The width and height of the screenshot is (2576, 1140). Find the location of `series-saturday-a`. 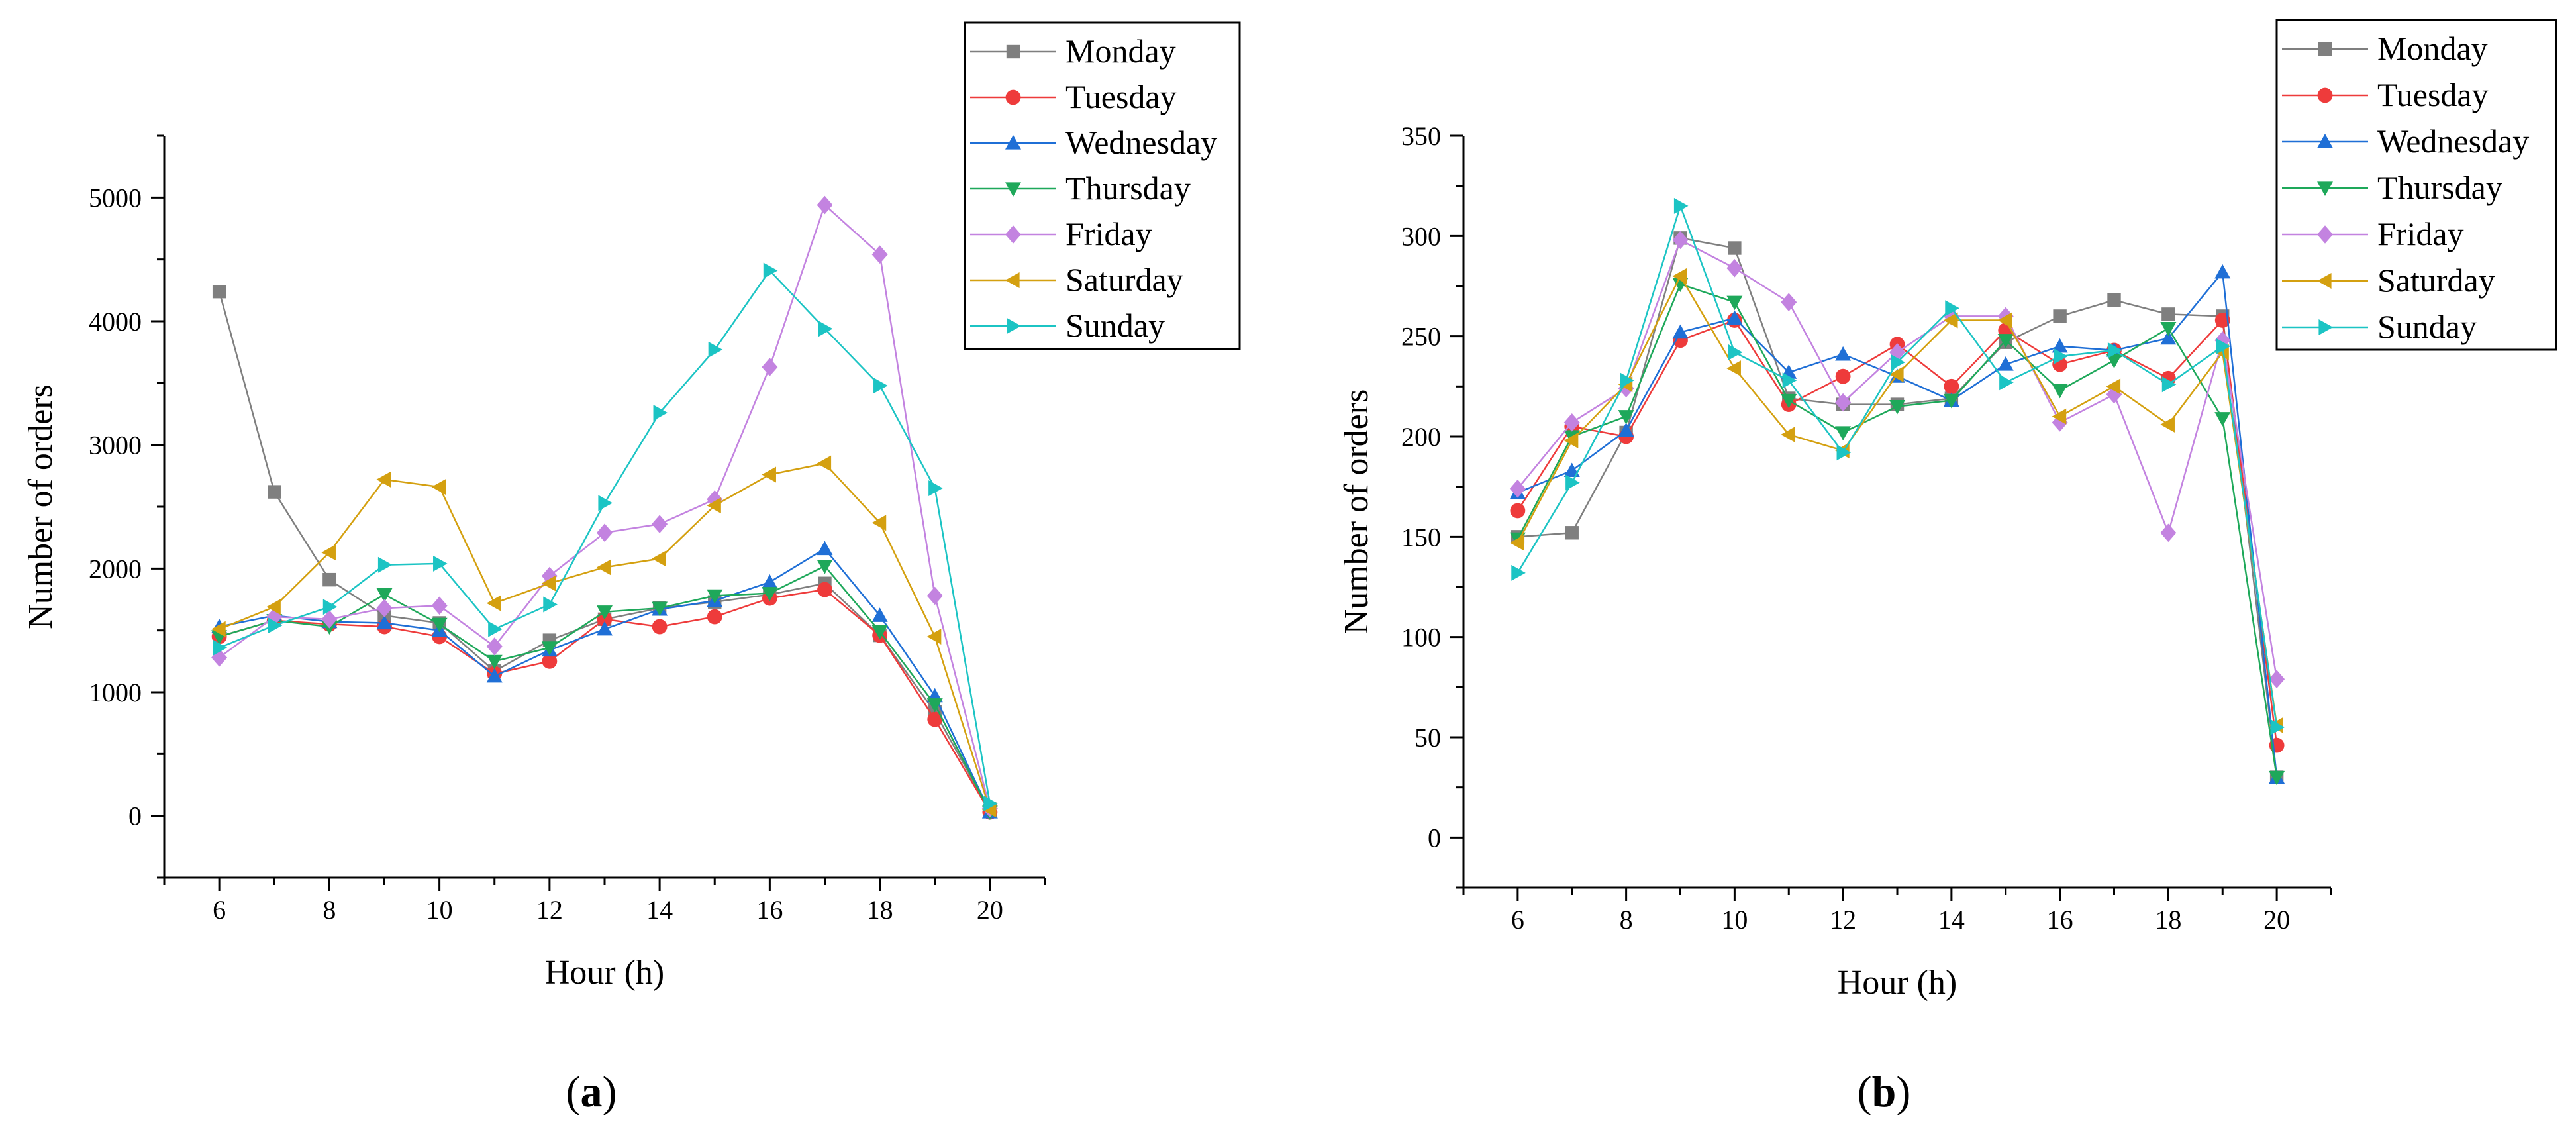

series-saturday-a is located at coordinates (604, 636).